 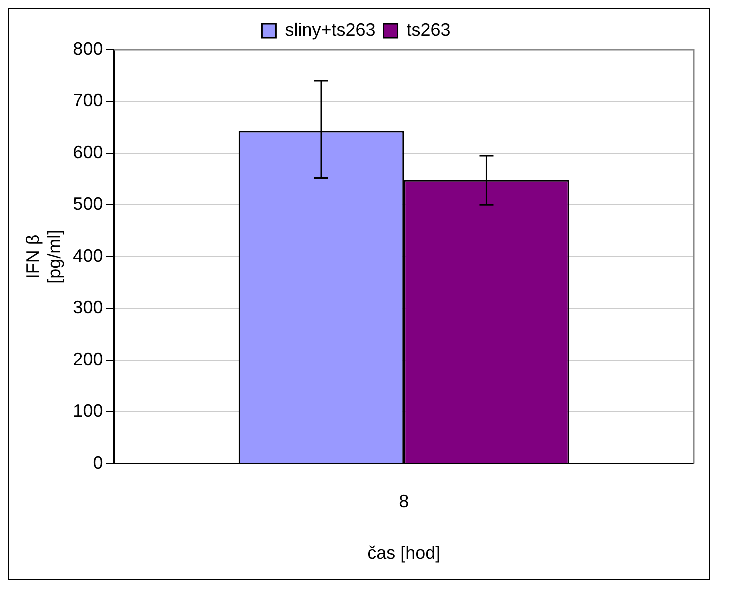 I want to click on y-tick-label: 200, so click(x=88, y=359).